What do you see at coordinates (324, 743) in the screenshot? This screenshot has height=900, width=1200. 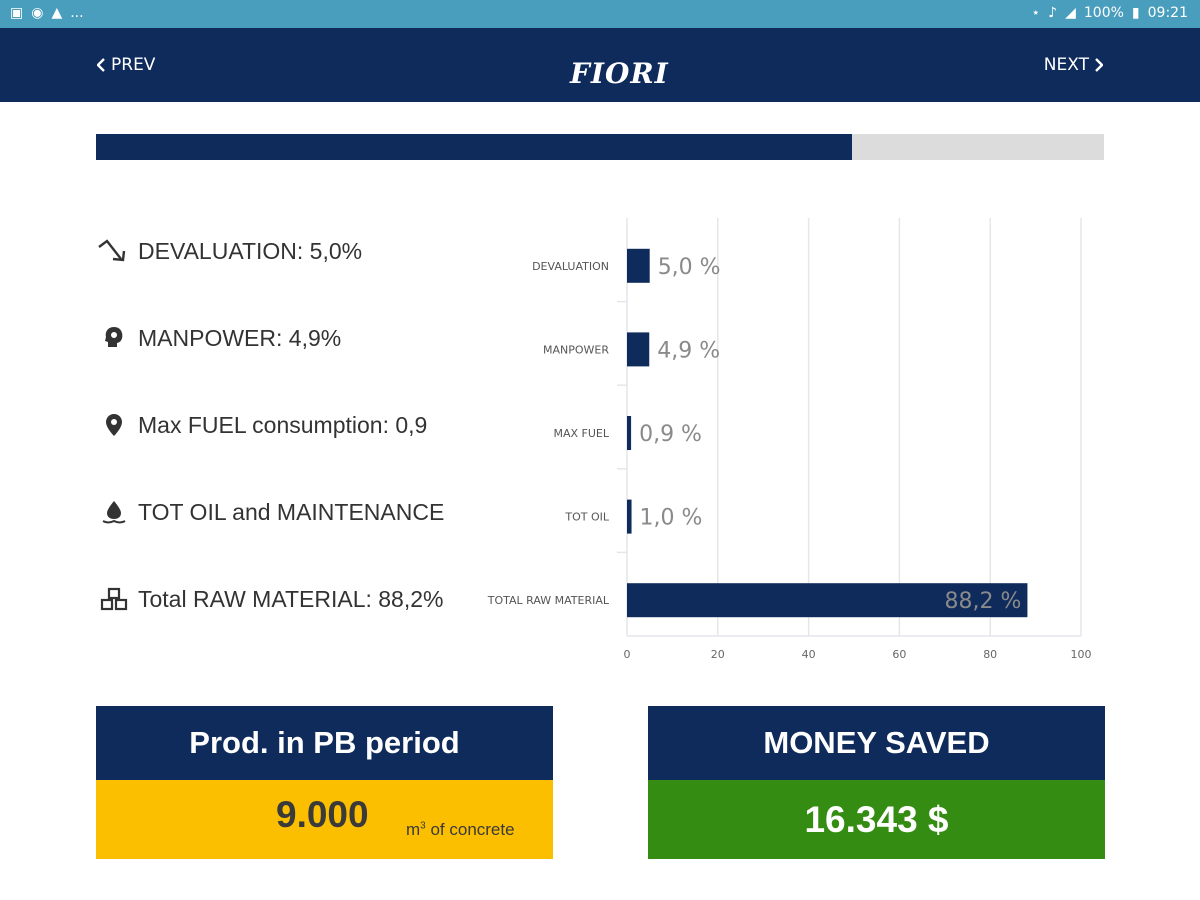 I see `prod-card-title: Prod. in PB period` at bounding box center [324, 743].